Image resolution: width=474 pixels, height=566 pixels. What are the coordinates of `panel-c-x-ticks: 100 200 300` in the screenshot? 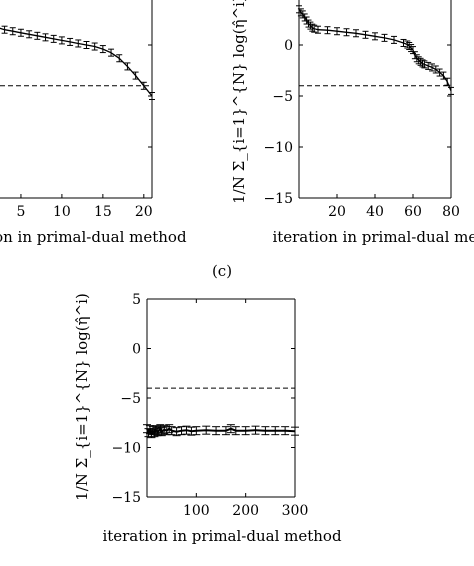 It's located at (245, 409).